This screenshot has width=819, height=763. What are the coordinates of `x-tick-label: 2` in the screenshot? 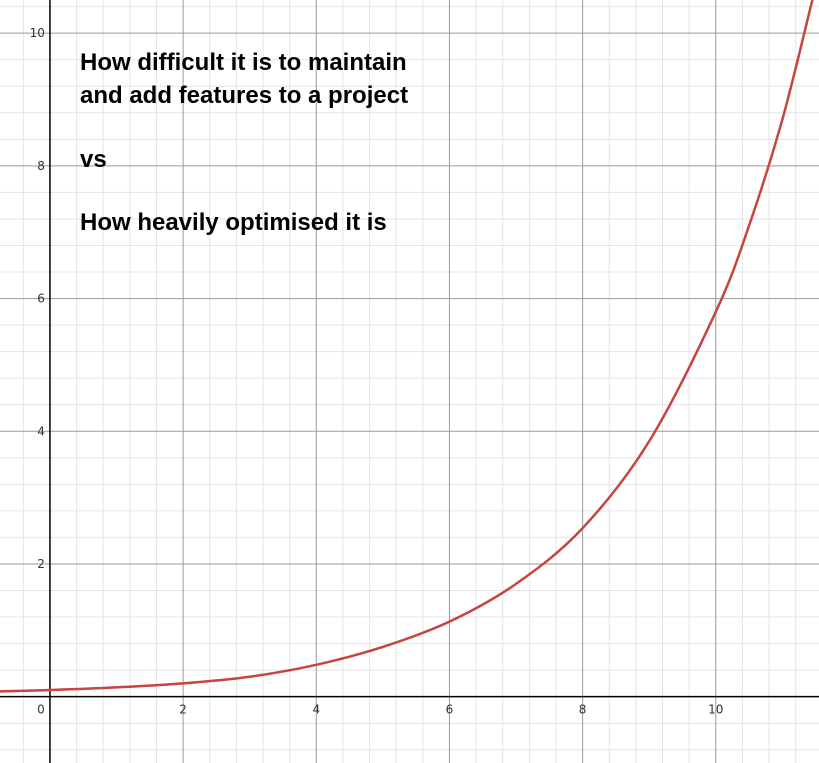 It's located at (183, 710).